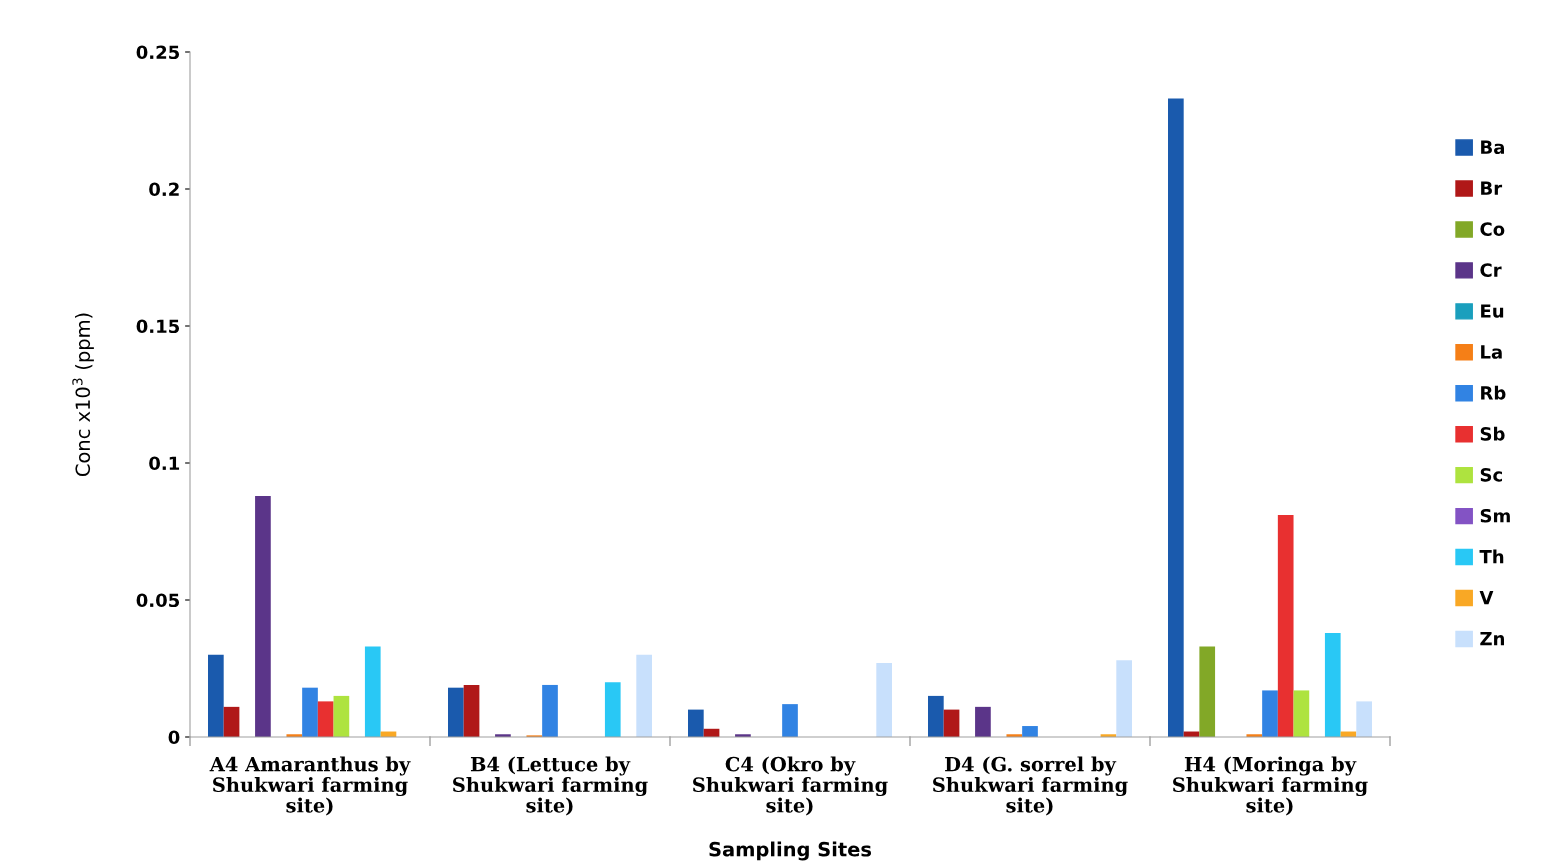  What do you see at coordinates (1492, 229) in the screenshot?
I see `legend-label: Co` at bounding box center [1492, 229].